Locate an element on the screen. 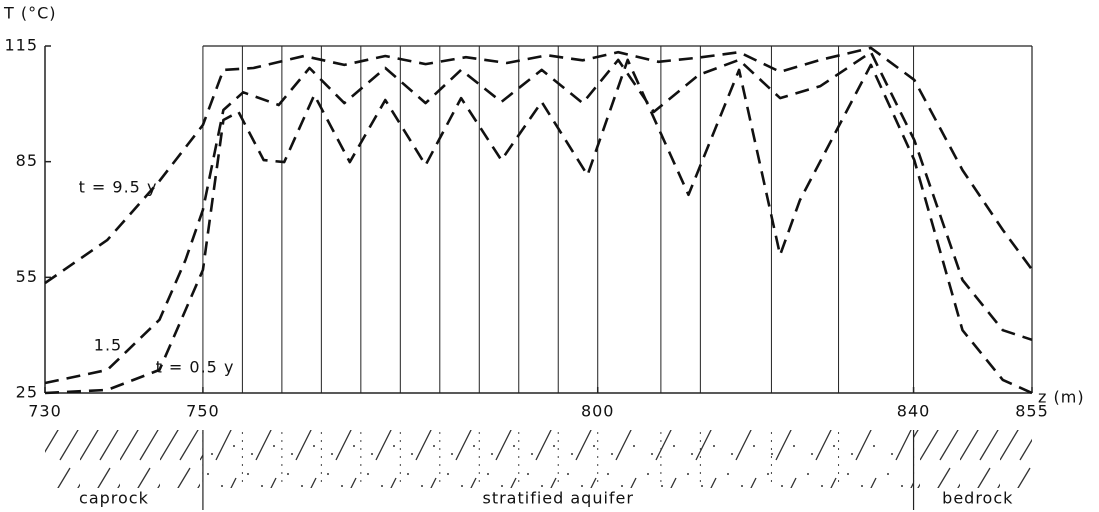  x-tick-label: 855 is located at coordinates (1032, 411).